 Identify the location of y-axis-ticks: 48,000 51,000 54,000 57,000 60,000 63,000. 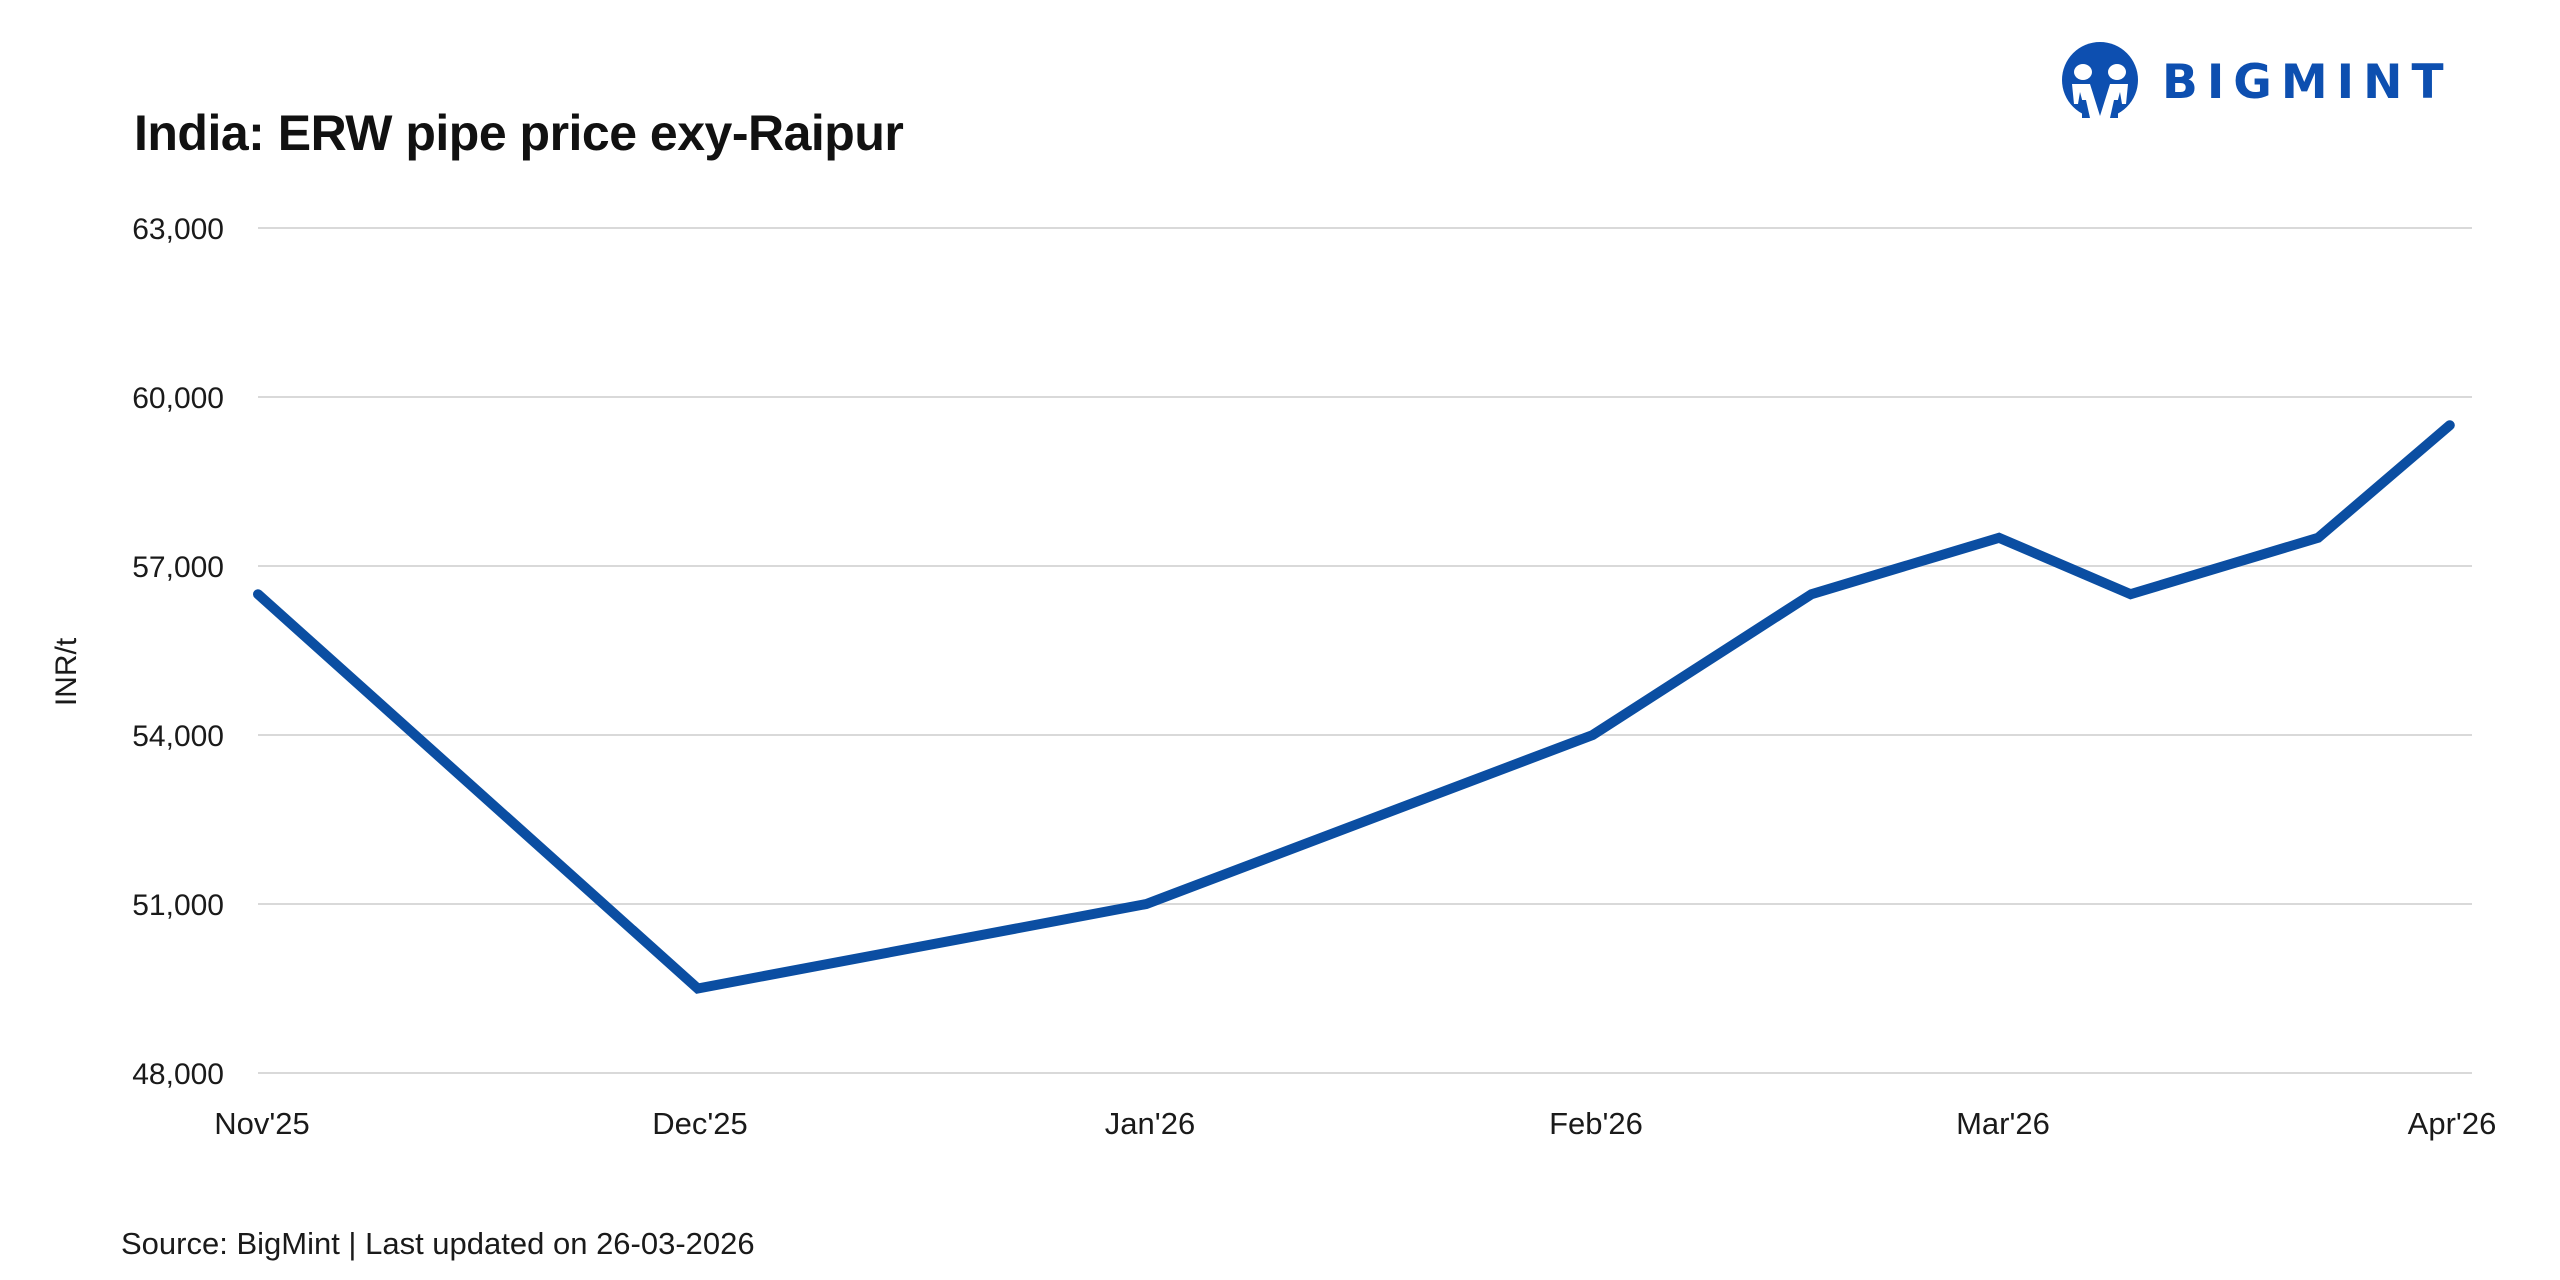
(178, 652).